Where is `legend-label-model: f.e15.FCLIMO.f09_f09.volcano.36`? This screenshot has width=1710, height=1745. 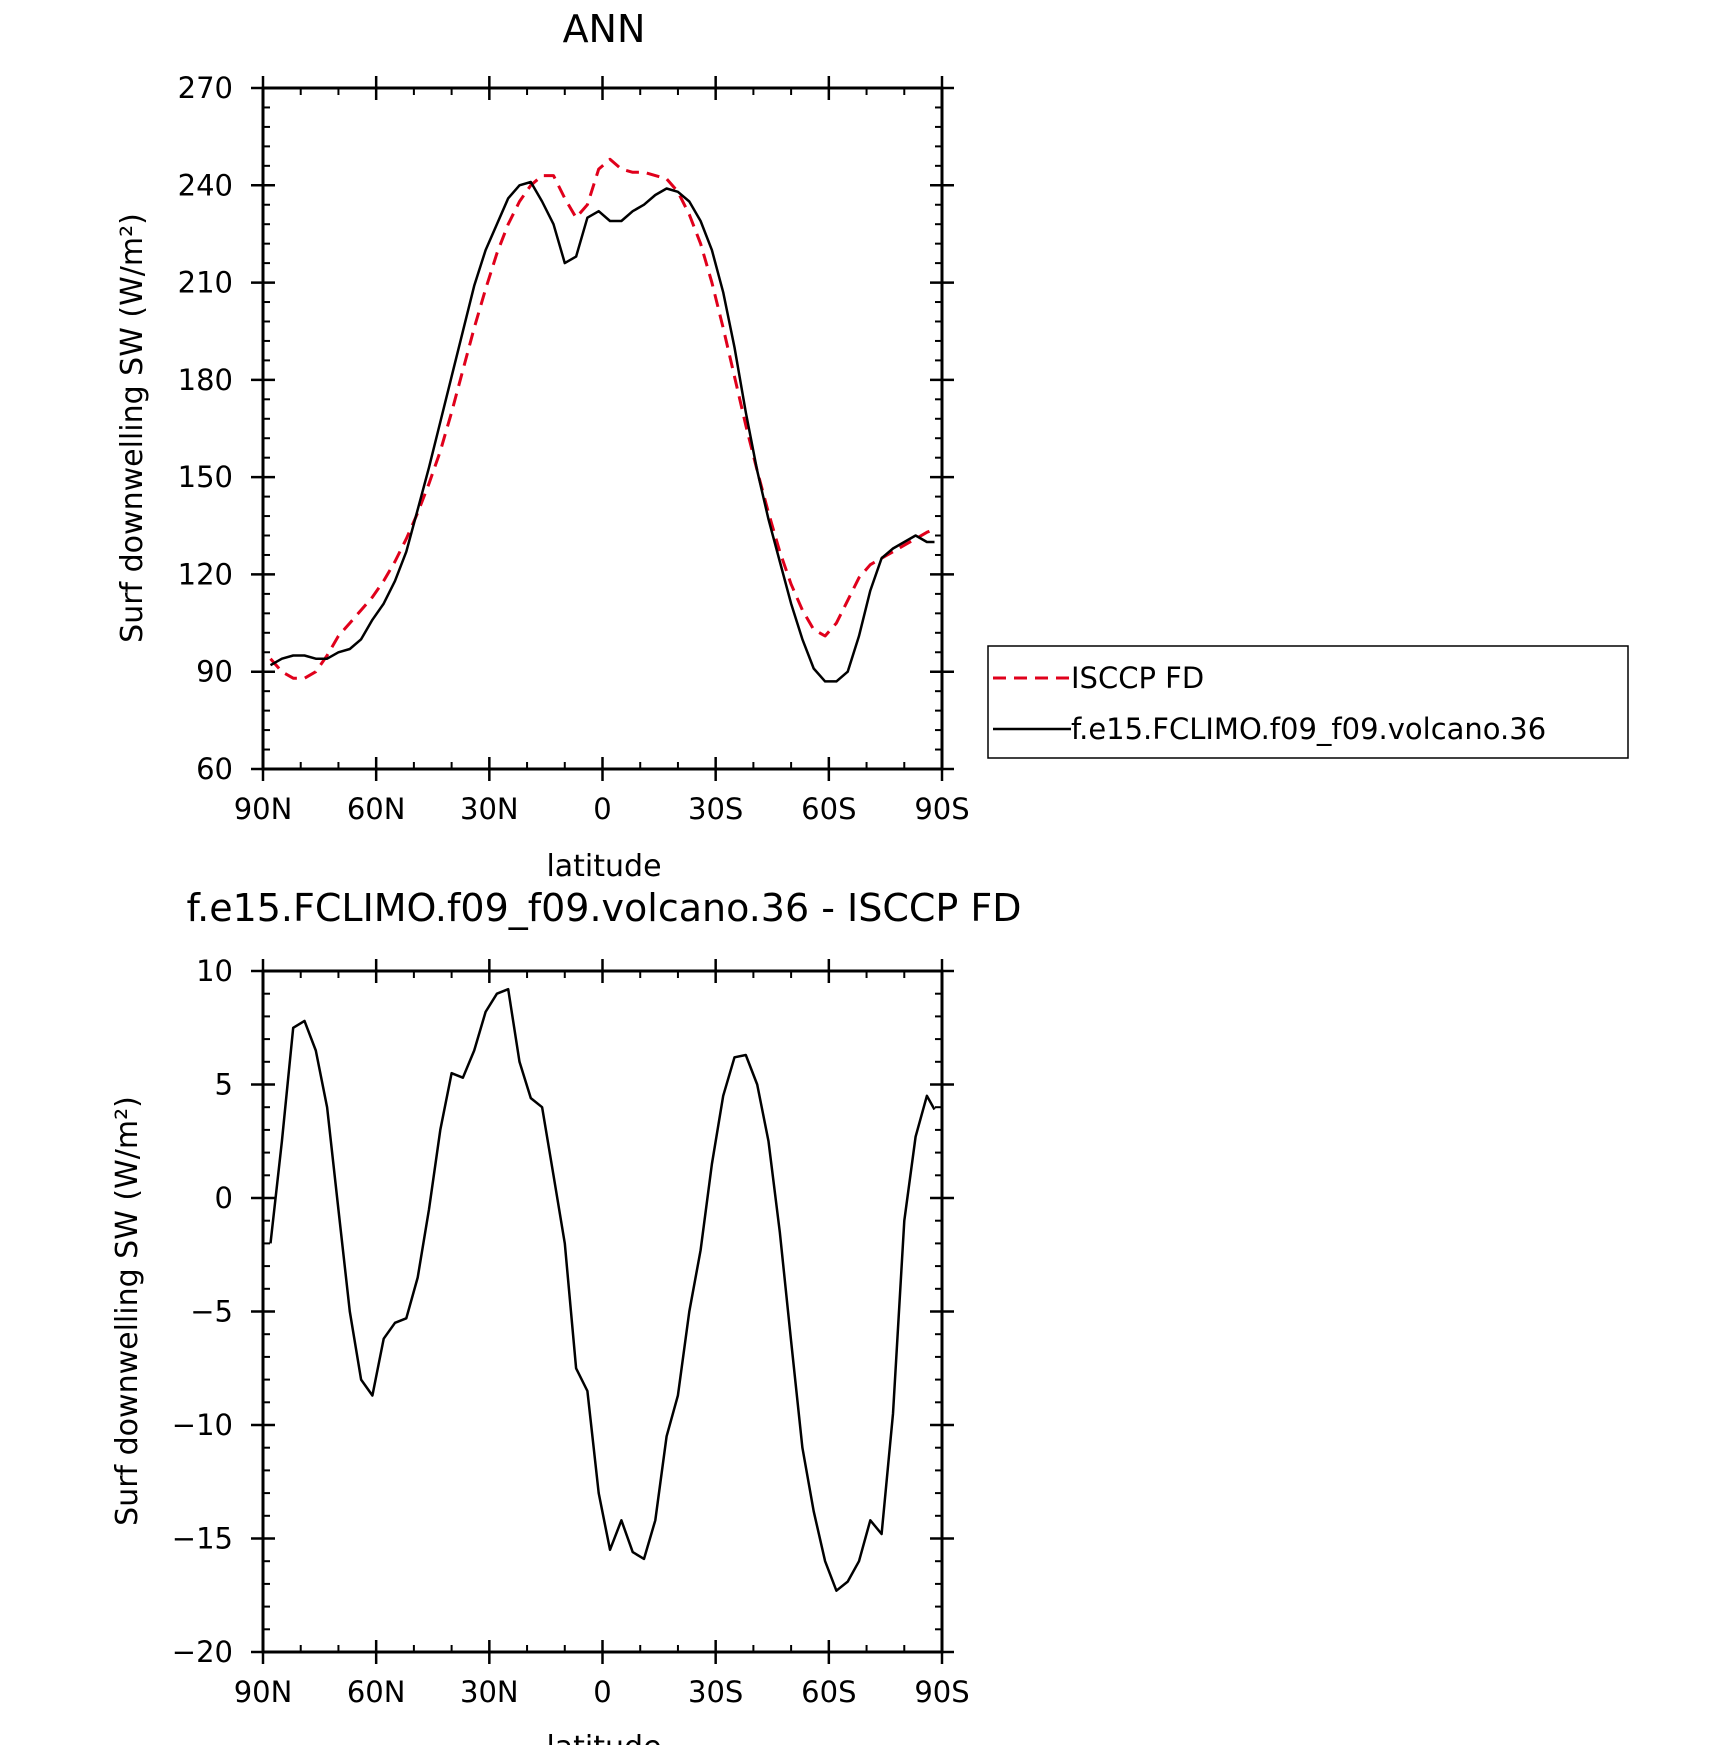 legend-label-model: f.e15.FCLIMO.f09_f09.volcano.36 is located at coordinates (1308, 729).